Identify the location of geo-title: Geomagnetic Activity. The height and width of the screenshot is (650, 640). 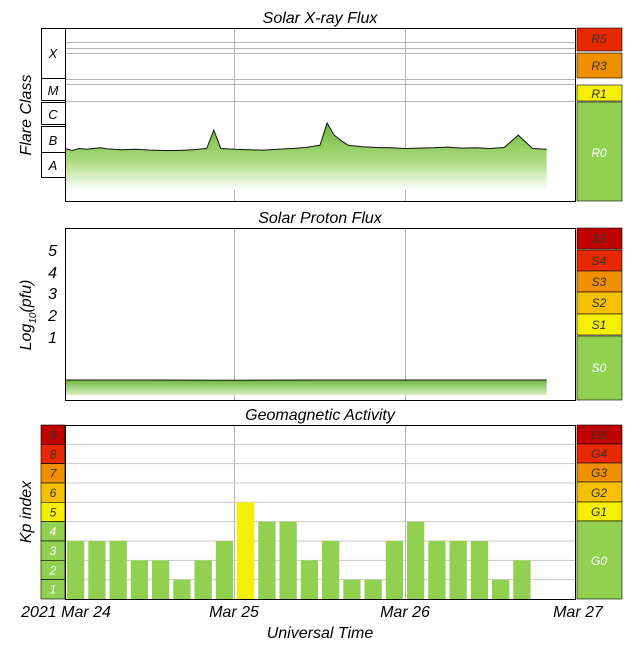
(320, 415).